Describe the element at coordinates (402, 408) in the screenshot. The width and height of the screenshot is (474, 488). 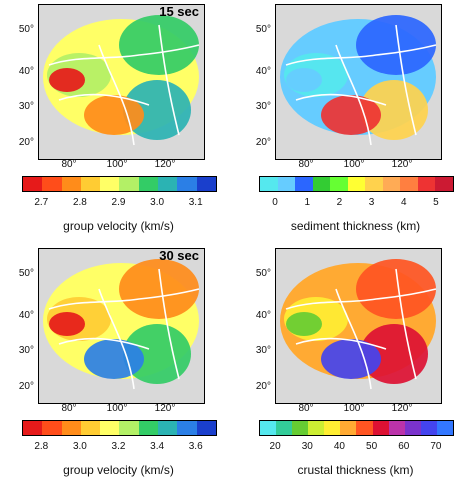
I see `lon-label-120: 120°` at that location.